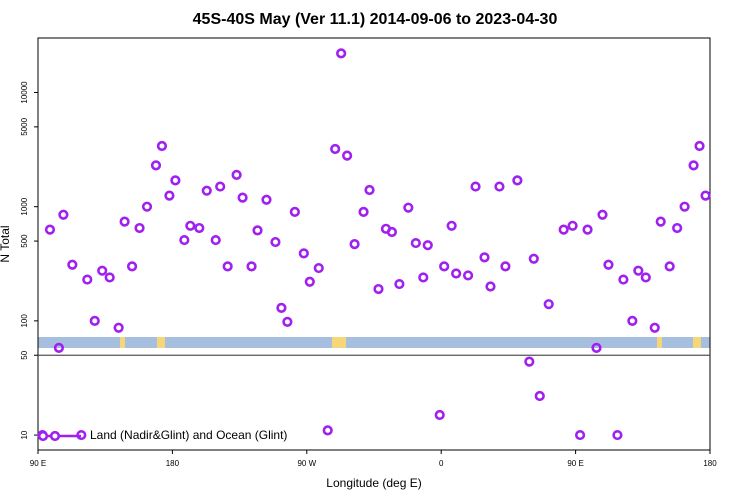  What do you see at coordinates (24, 126) in the screenshot?
I see `y-tick-label: 5000` at bounding box center [24, 126].